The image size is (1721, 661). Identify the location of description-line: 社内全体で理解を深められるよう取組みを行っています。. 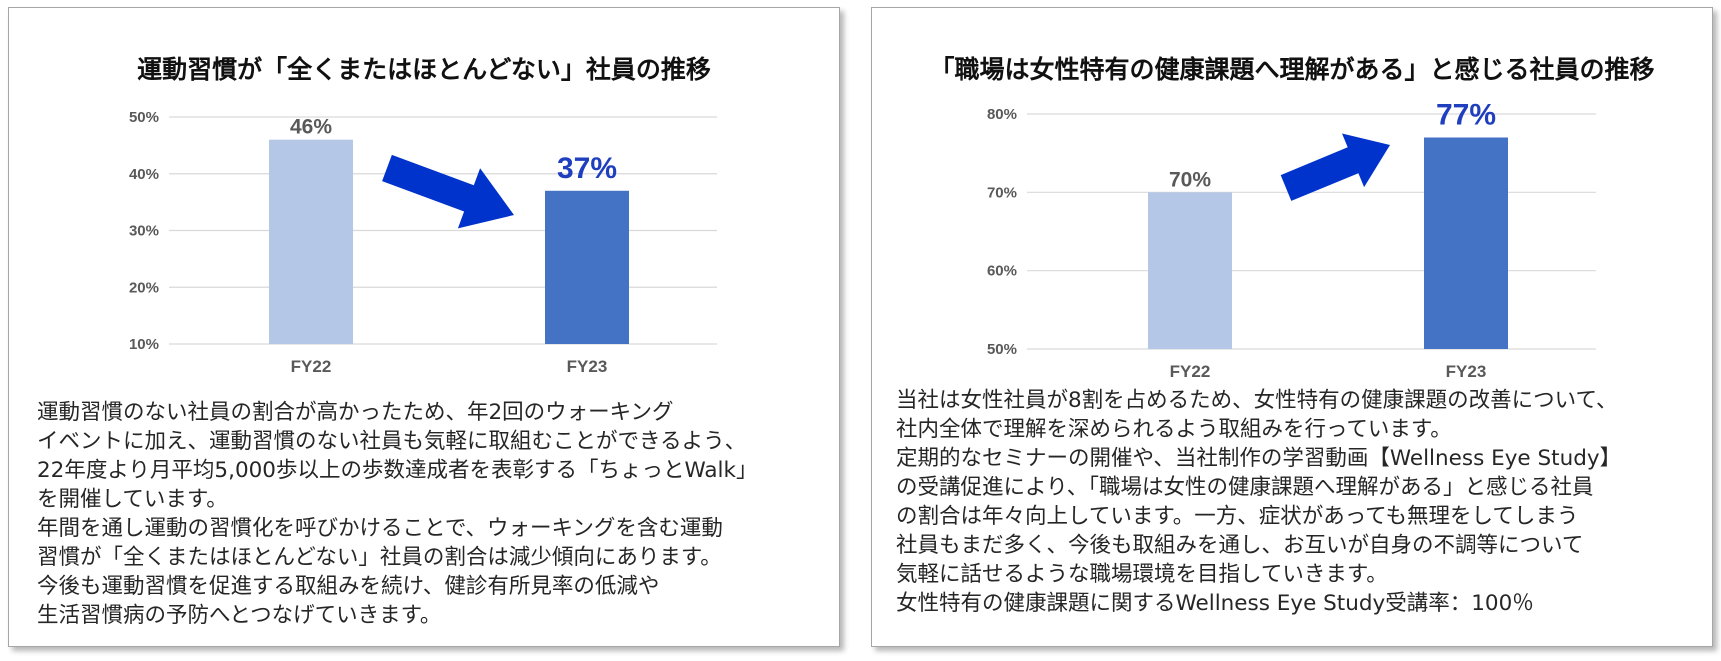
(1174, 429).